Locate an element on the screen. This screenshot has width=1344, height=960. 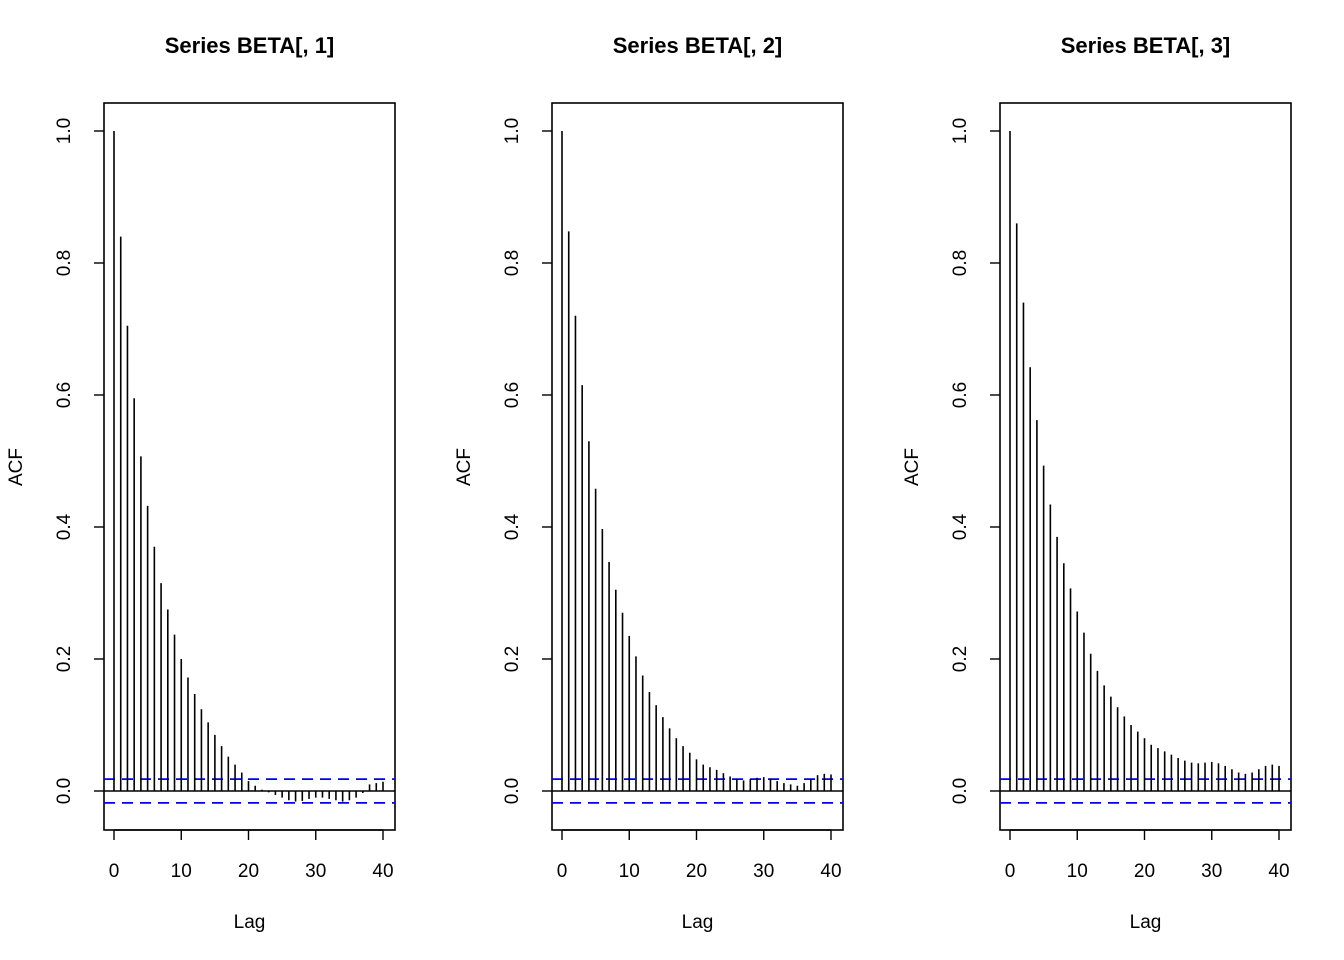
chart-title: Series BETA[, 2] is located at coordinates (698, 45).